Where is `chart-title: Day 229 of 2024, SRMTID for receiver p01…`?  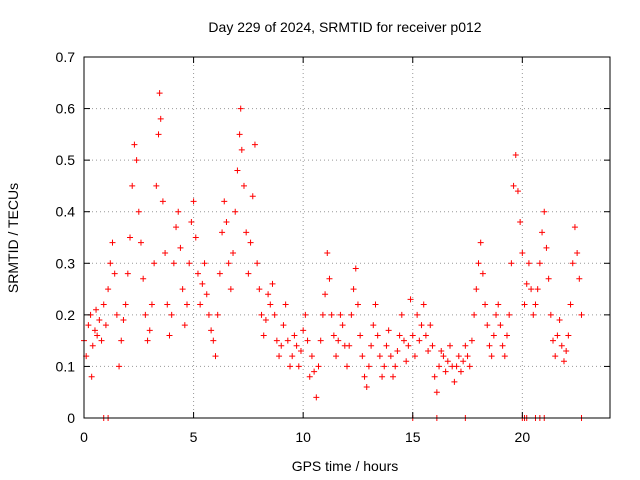 chart-title: Day 229 of 2024, SRMTID for receiver p01… is located at coordinates (344, 27).